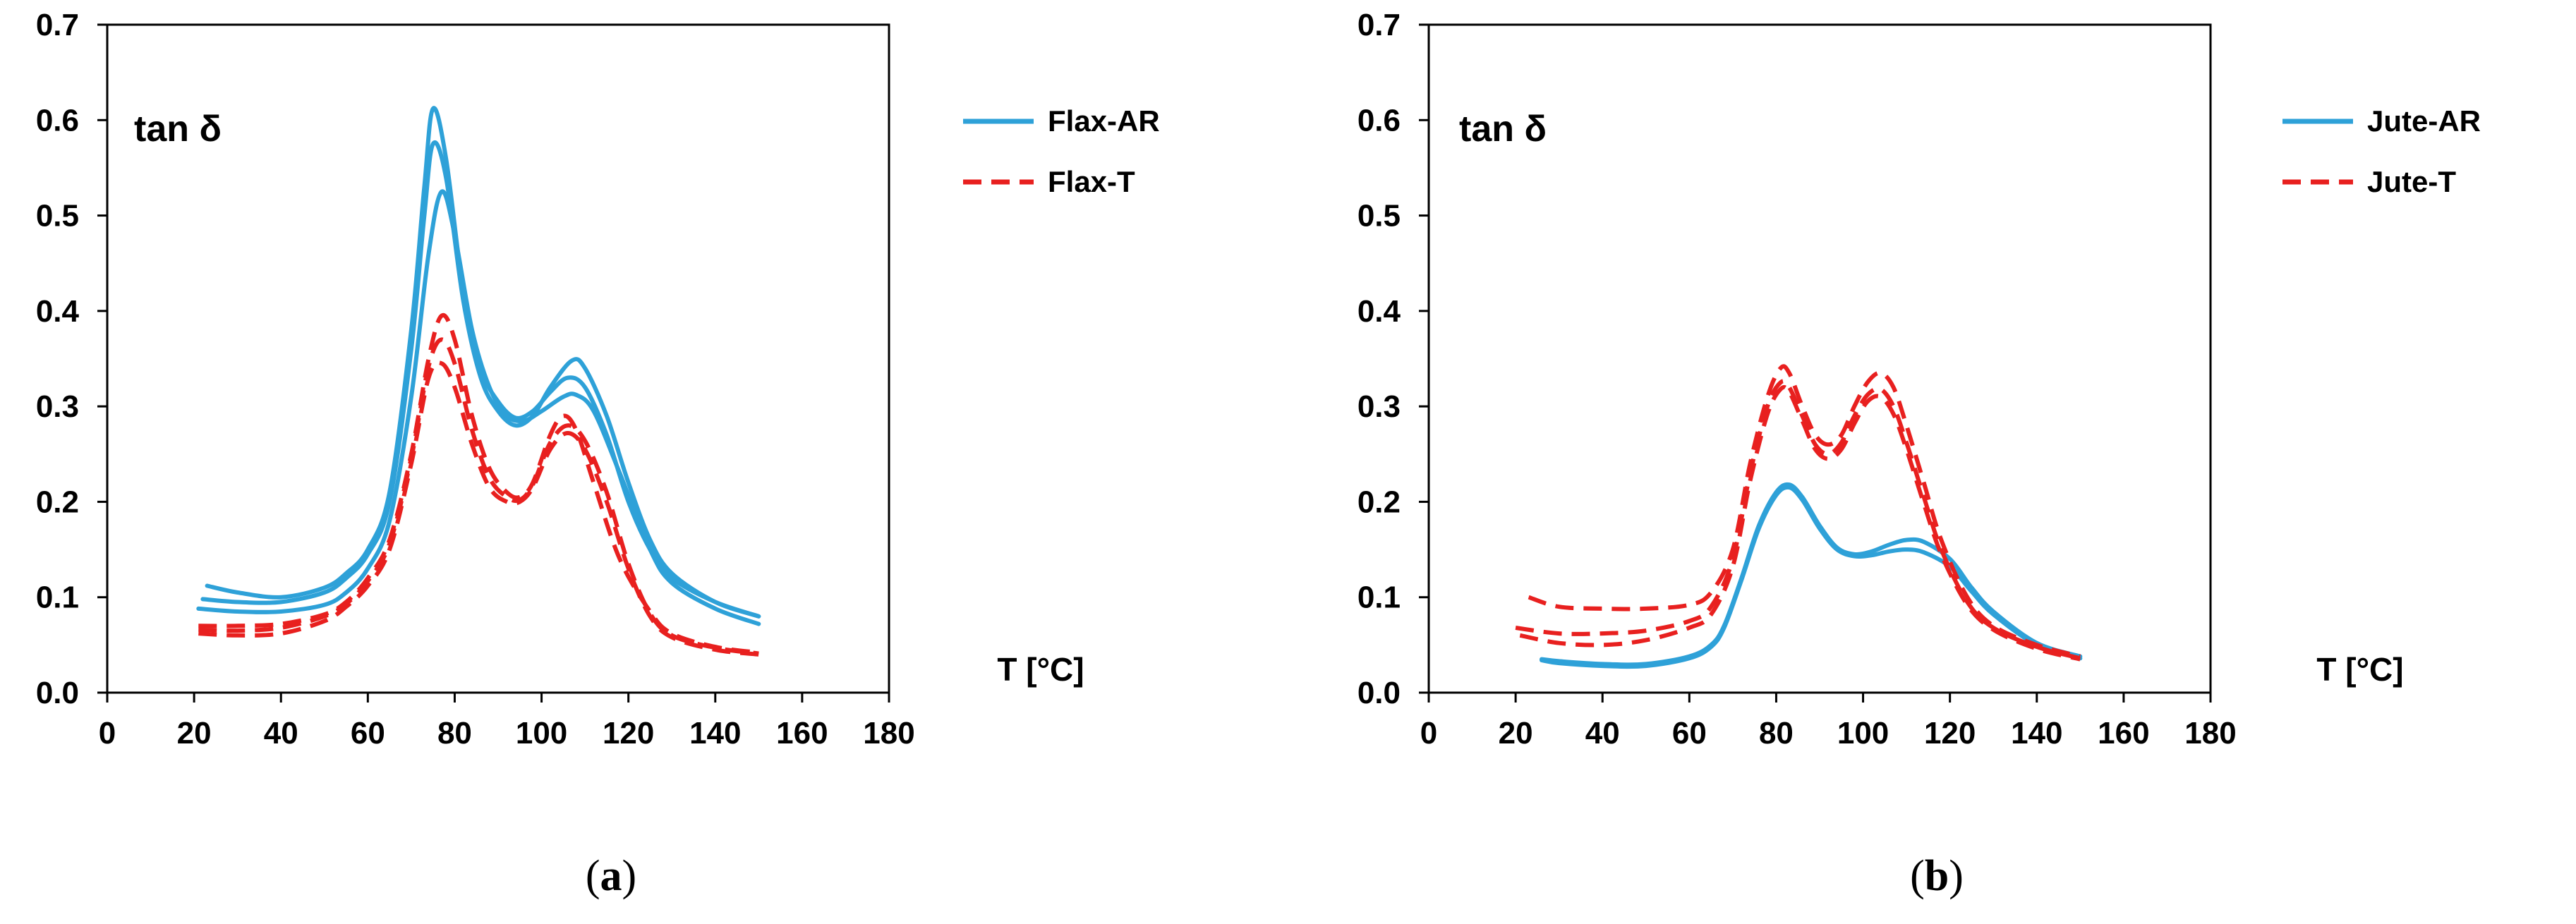 The width and height of the screenshot is (2576, 924). I want to click on legend-label-1: Jute-AR, so click(2424, 121).